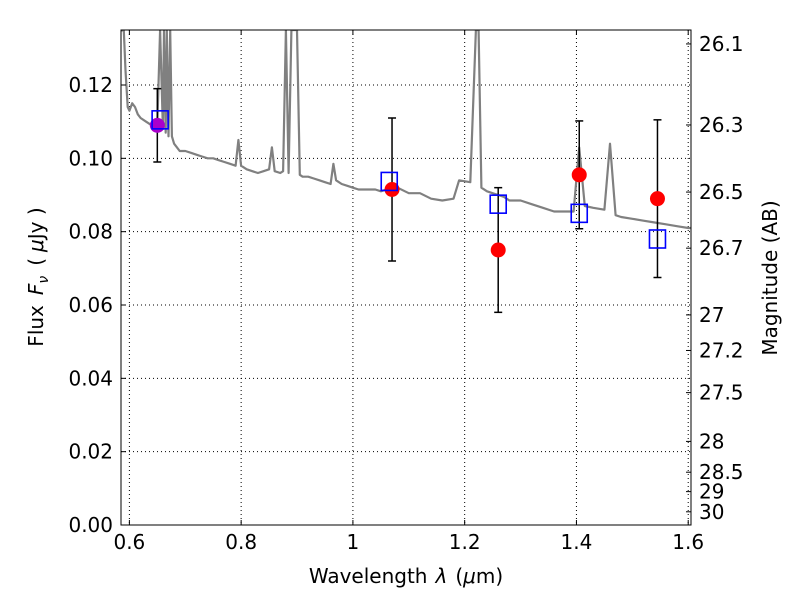  I want to click on y2-tick-label: 27.2, so click(721, 350).